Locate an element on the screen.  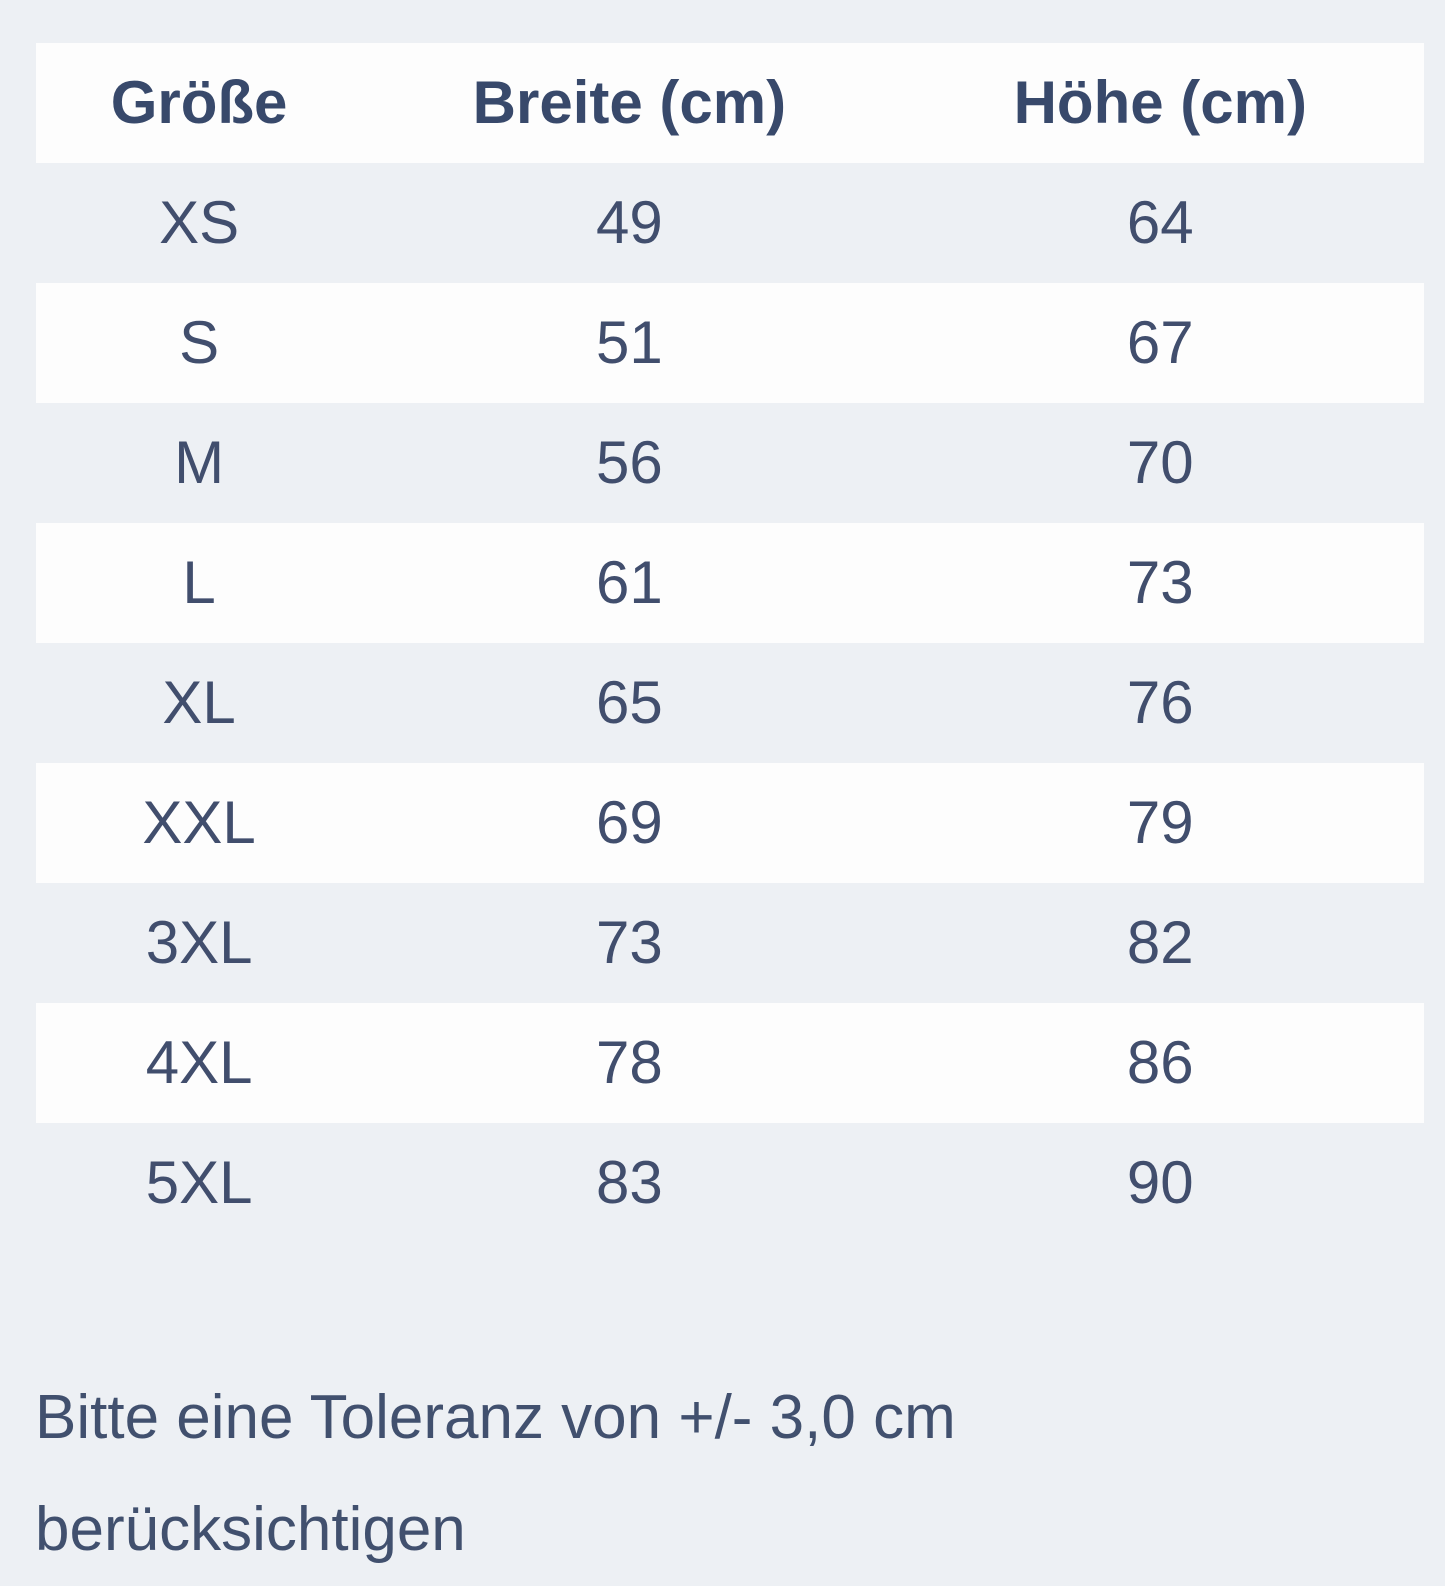
table-row-3xl: 3XL 73 82 is located at coordinates (730, 943).